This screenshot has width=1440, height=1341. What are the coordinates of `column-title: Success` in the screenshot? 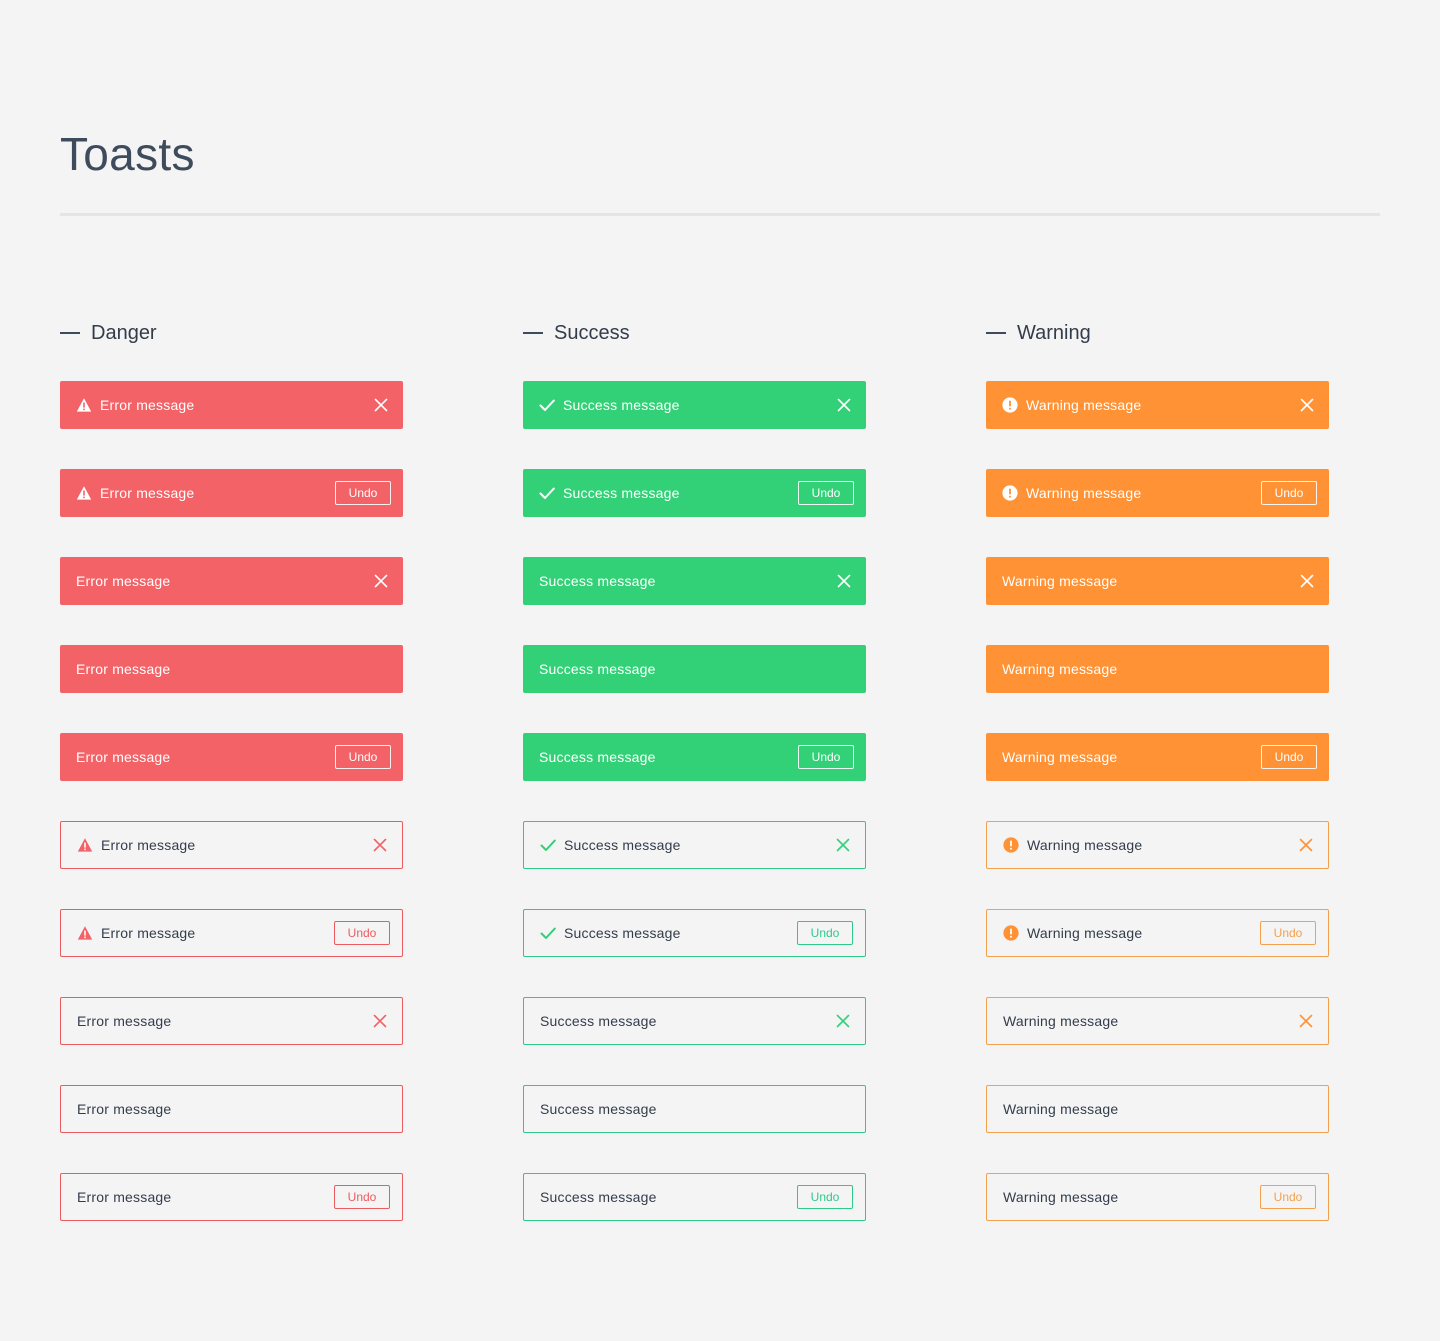 It's located at (592, 332).